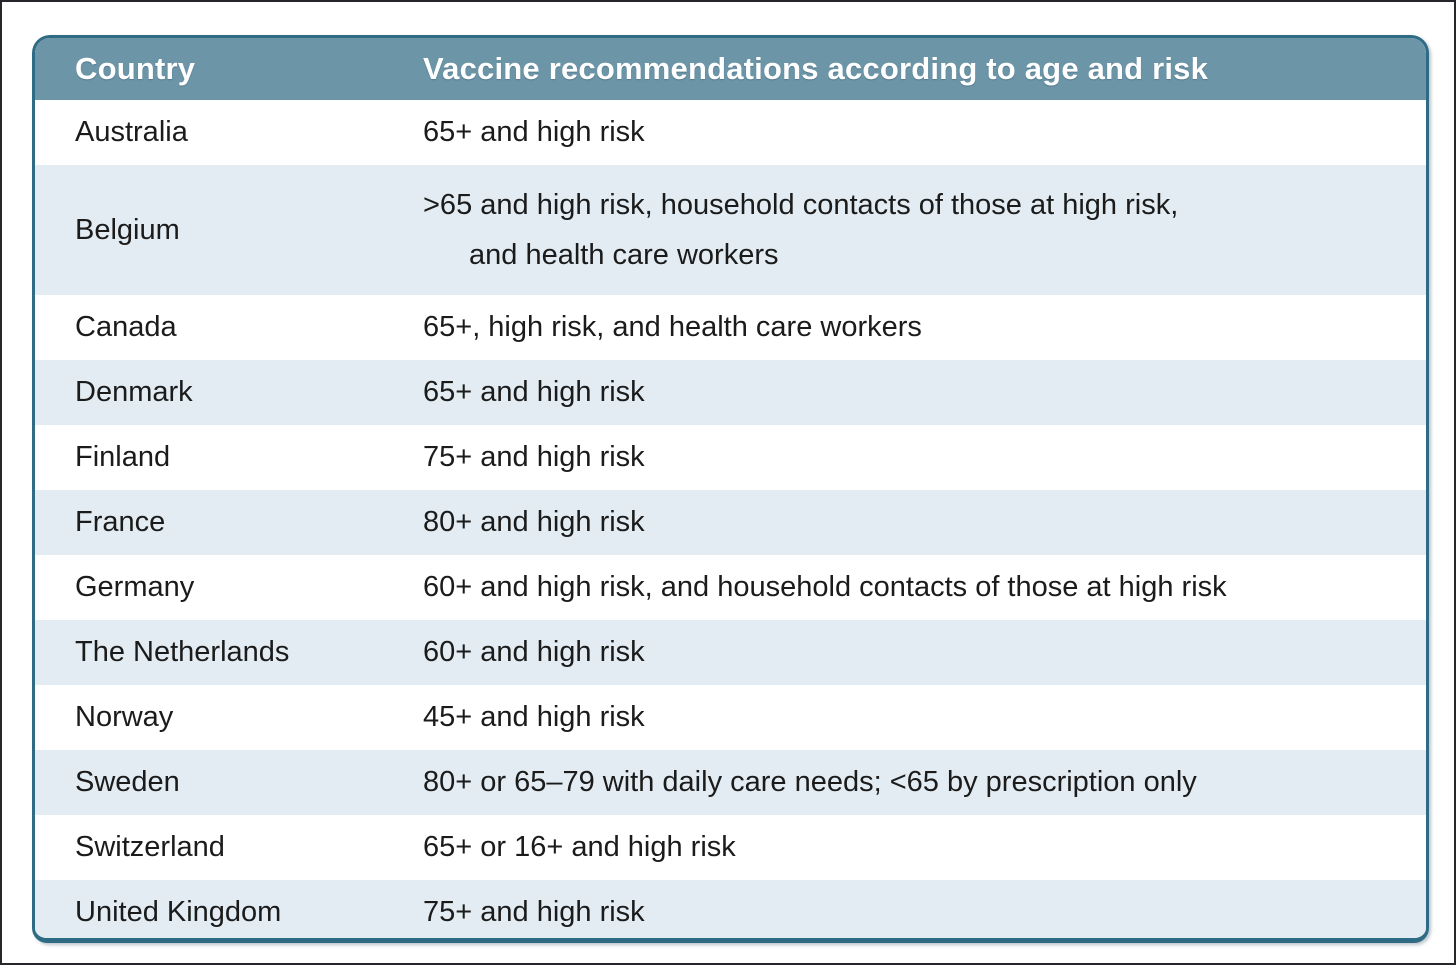 The width and height of the screenshot is (1456, 965). I want to click on country-cell: Germany, so click(135, 587).